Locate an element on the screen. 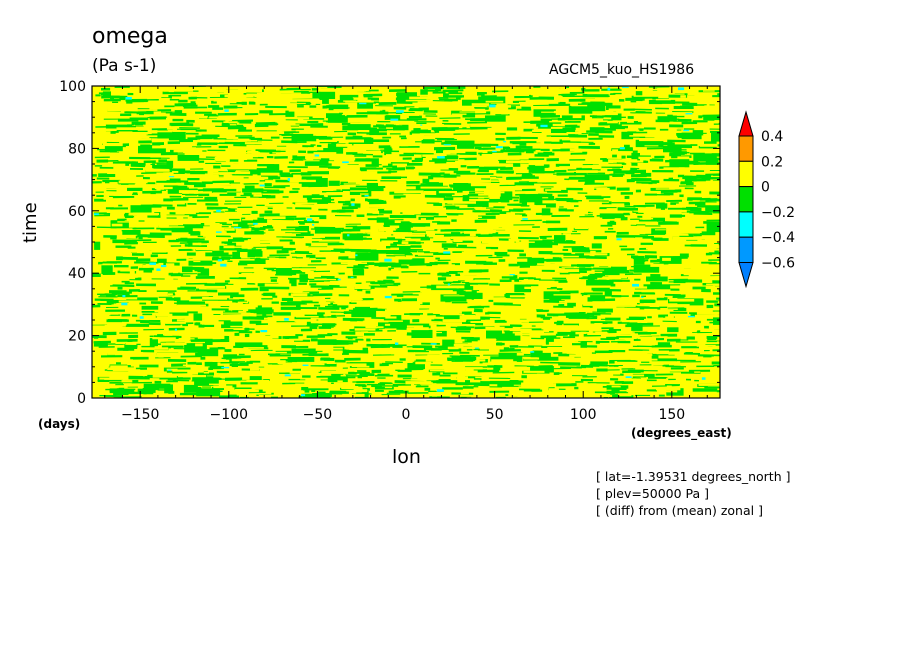  y-tick-label: 60 is located at coordinates (77, 212).